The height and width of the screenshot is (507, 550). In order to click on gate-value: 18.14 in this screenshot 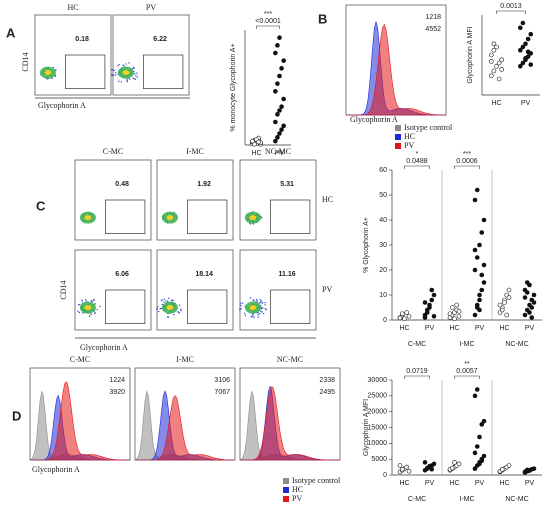, I will do `click(204, 274)`.